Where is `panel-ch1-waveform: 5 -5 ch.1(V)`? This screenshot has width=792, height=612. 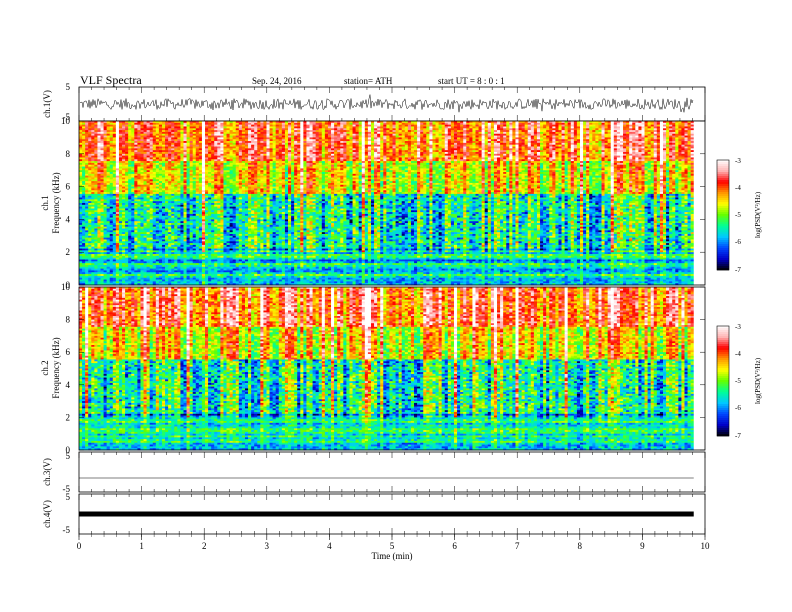 panel-ch1-waveform: 5 -5 ch.1(V) is located at coordinates (374, 102).